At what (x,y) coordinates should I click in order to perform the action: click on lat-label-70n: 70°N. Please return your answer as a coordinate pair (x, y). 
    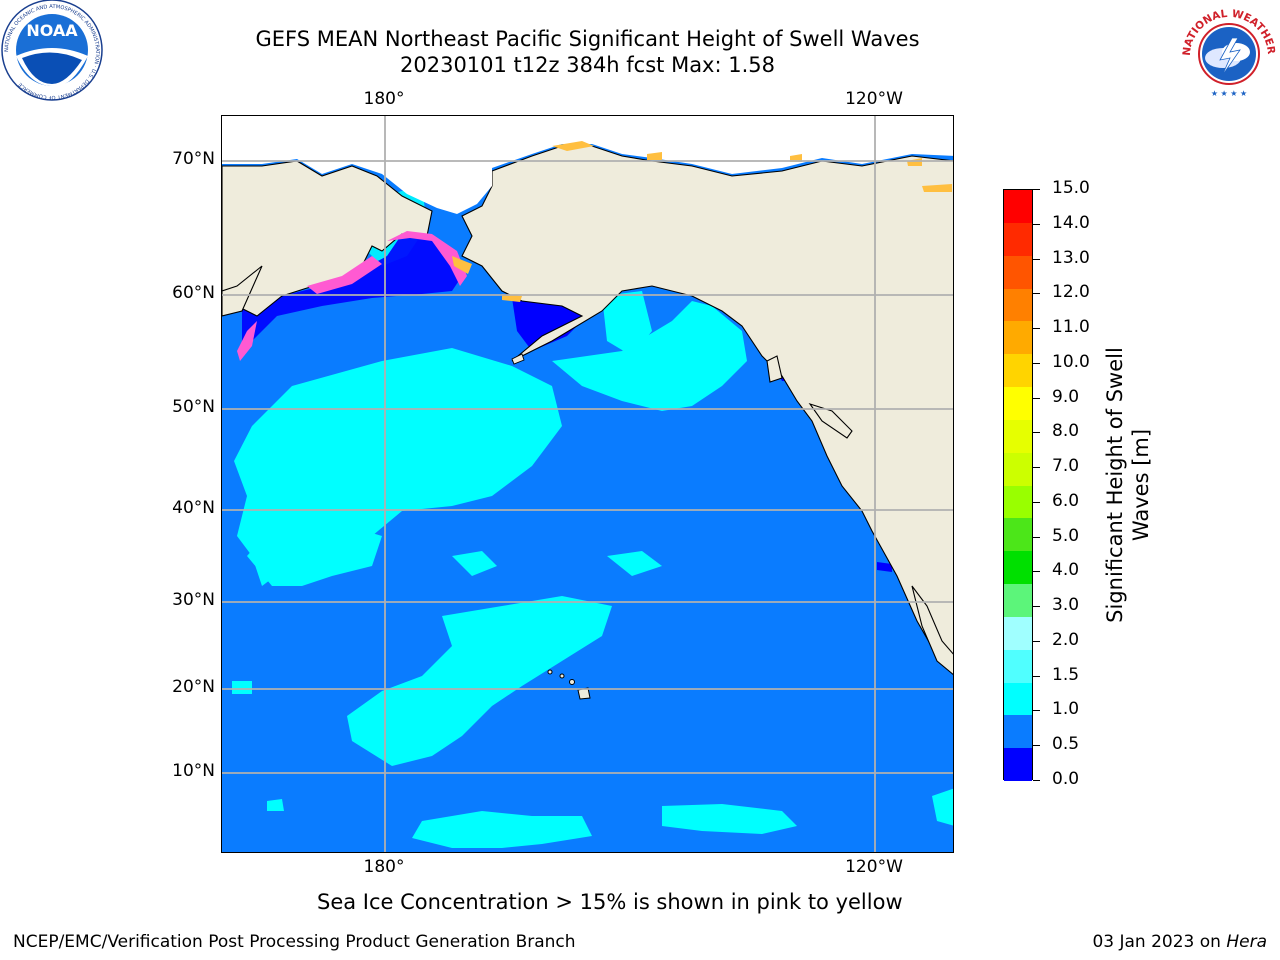
    Looking at the image, I should click on (193, 159).